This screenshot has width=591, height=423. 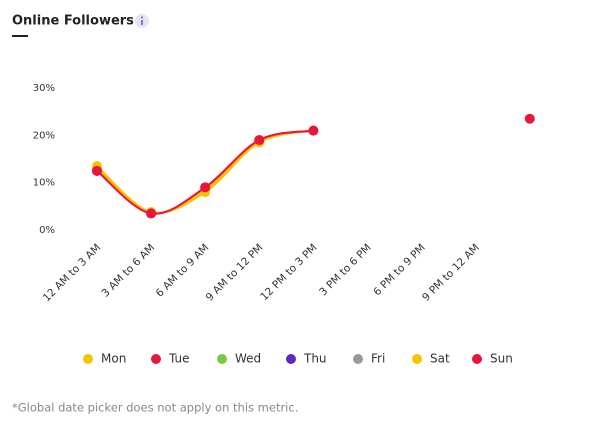 I want to click on x-tick-label: 9 AM to 12 PM, so click(x=235, y=273).